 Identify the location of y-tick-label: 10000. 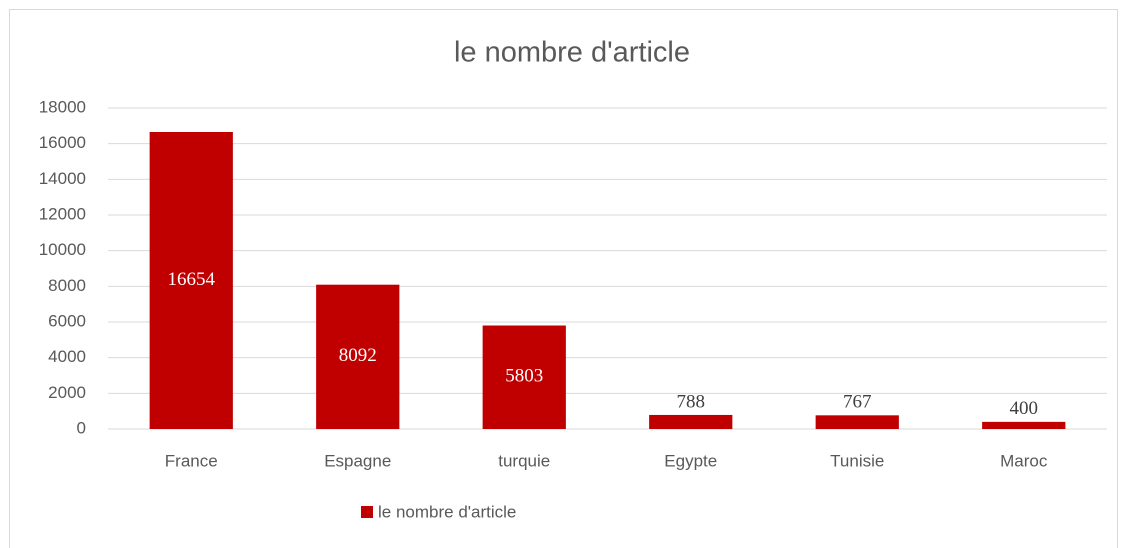
(62, 249).